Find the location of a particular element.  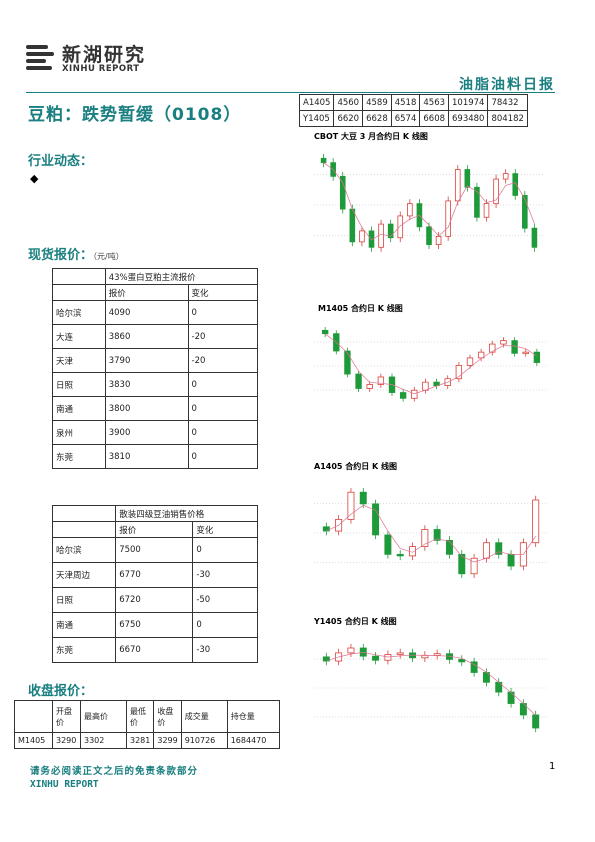

soyoil-spot-cell: 0 is located at coordinates (225, 550).